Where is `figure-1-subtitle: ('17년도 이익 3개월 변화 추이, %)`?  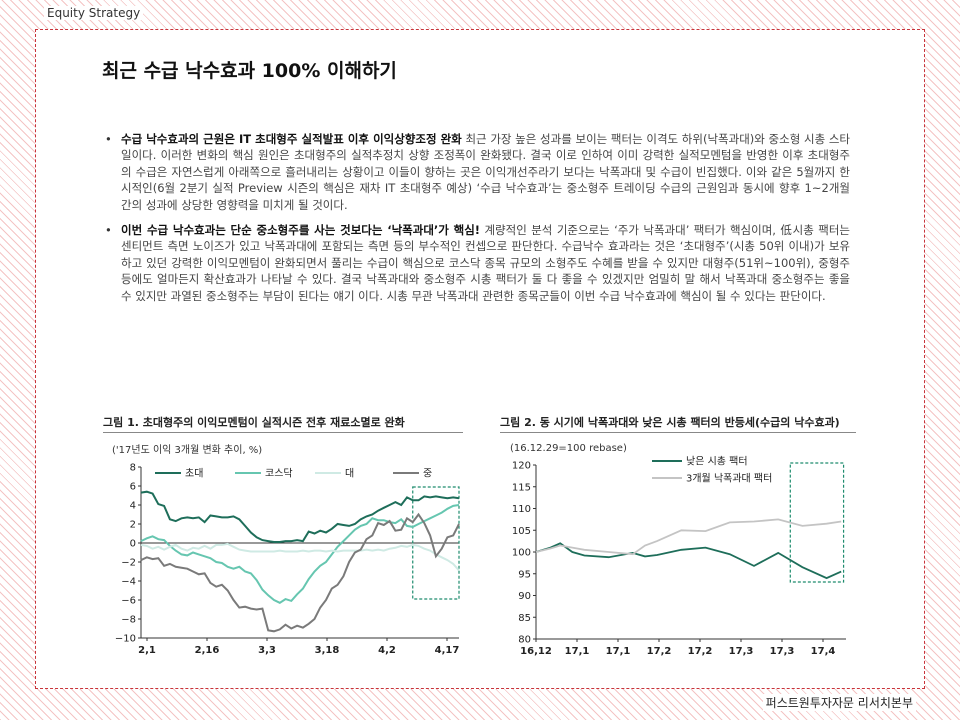 figure-1-subtitle: ('17년도 이익 3개월 변화 추이, %) is located at coordinates (187, 450).